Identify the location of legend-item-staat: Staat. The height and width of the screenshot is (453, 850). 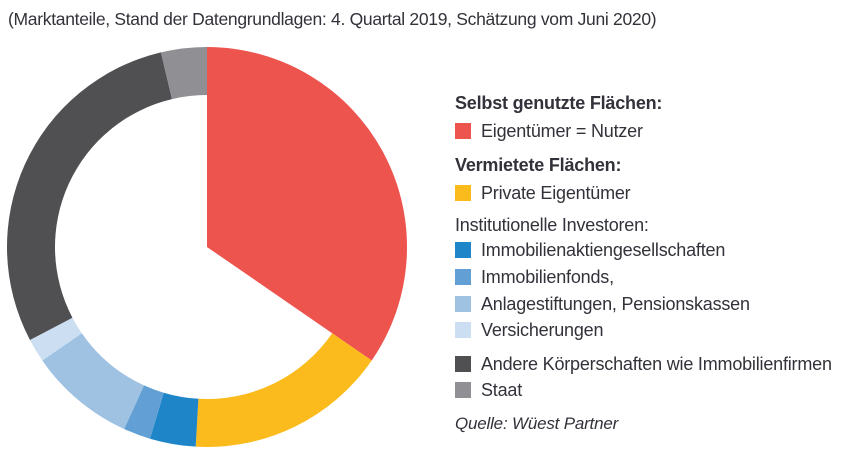
(651, 390).